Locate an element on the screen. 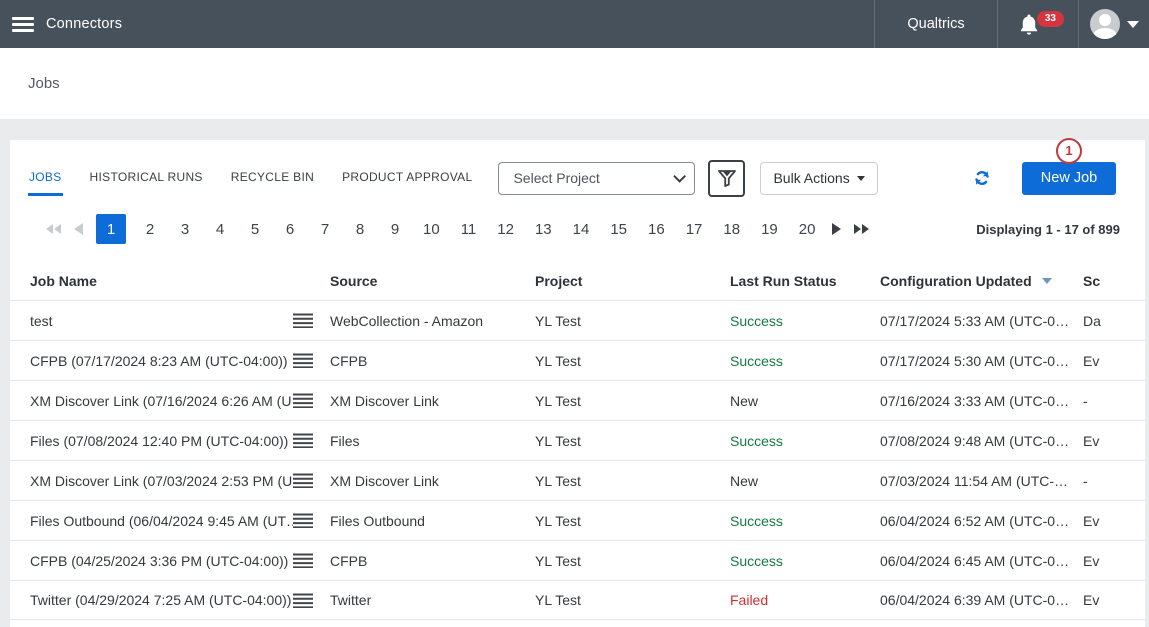 The image size is (1149, 627). page-button-18: 18 is located at coordinates (732, 229).